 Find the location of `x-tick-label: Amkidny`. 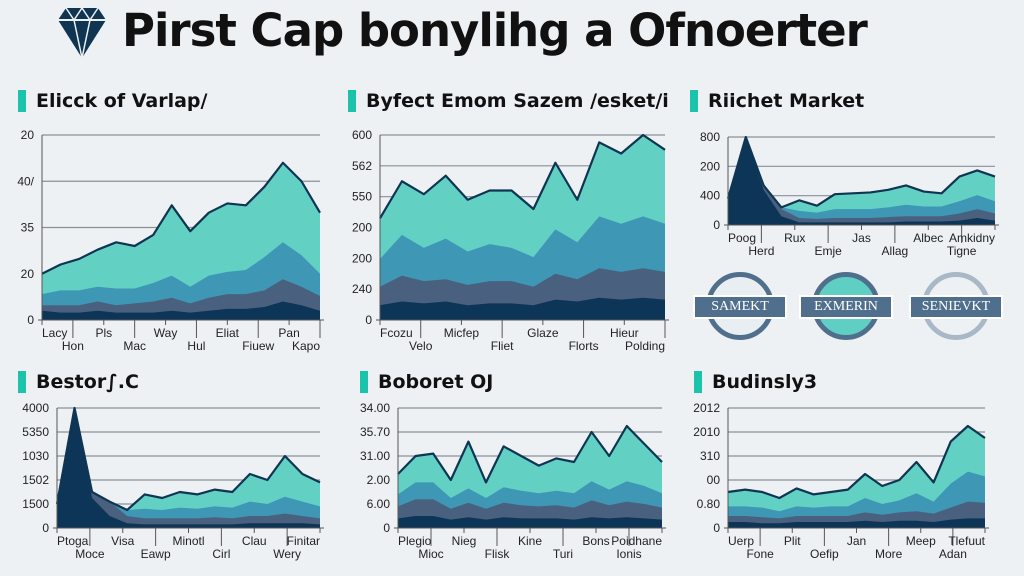

x-tick-label: Amkidny is located at coordinates (972, 238).